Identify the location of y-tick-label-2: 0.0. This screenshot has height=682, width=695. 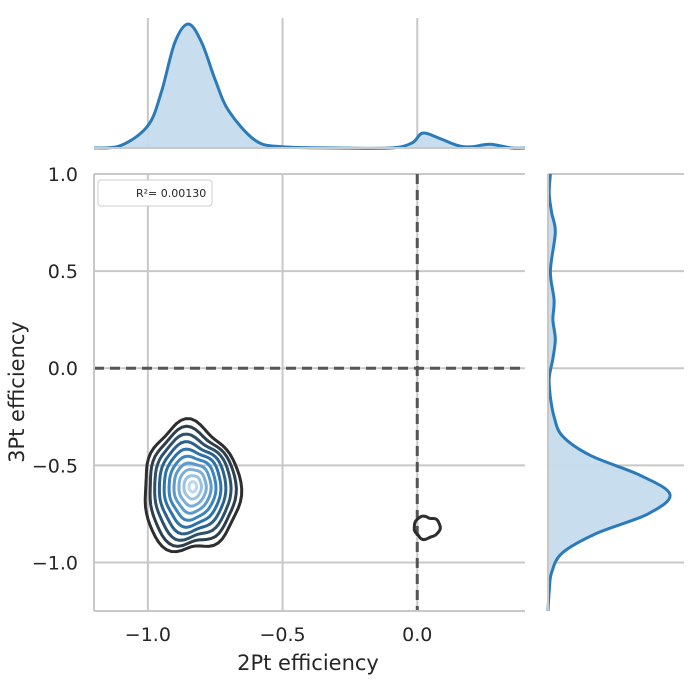
(63, 369).